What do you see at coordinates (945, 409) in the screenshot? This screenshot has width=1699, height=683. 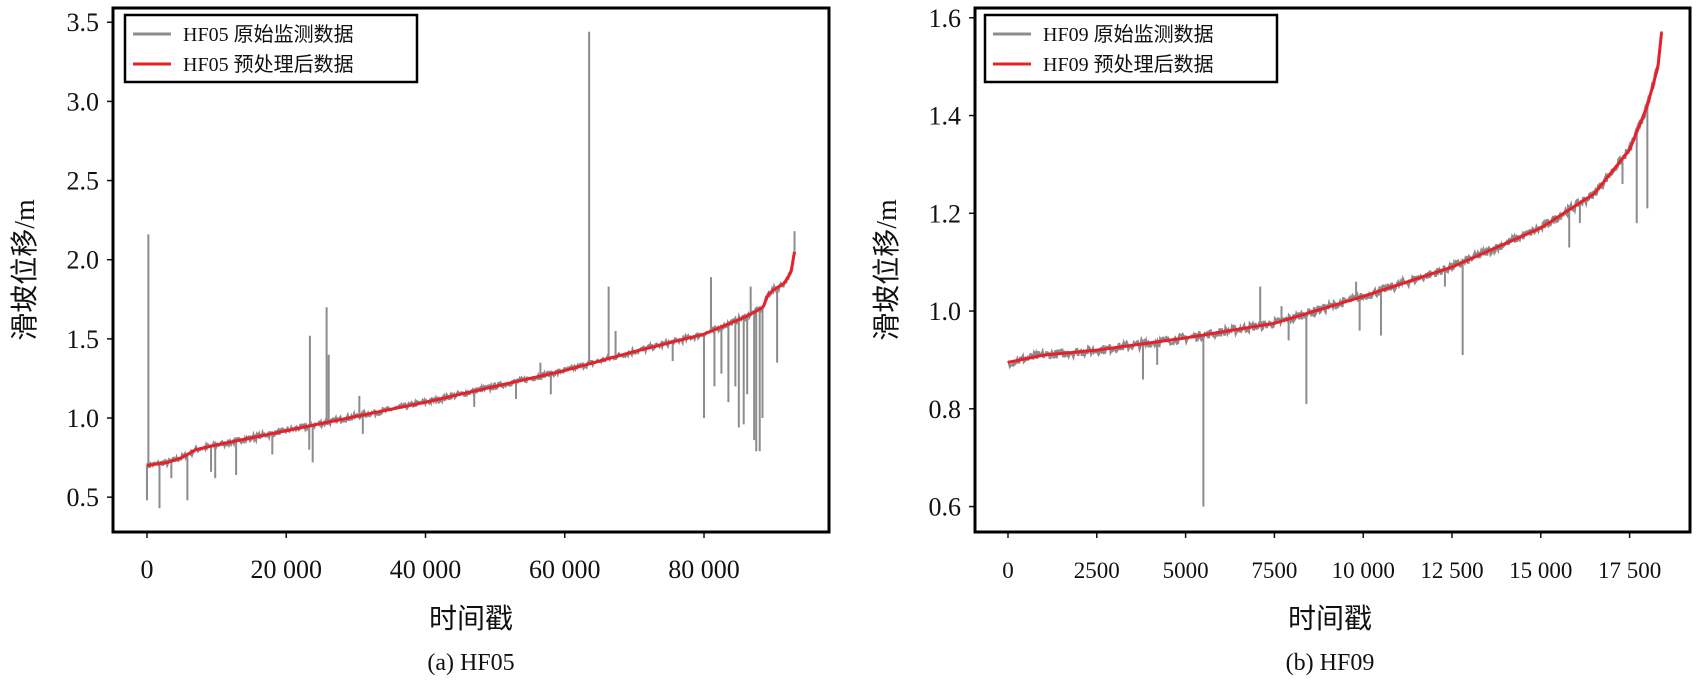 I see `y-tick-label: 0.8` at bounding box center [945, 409].